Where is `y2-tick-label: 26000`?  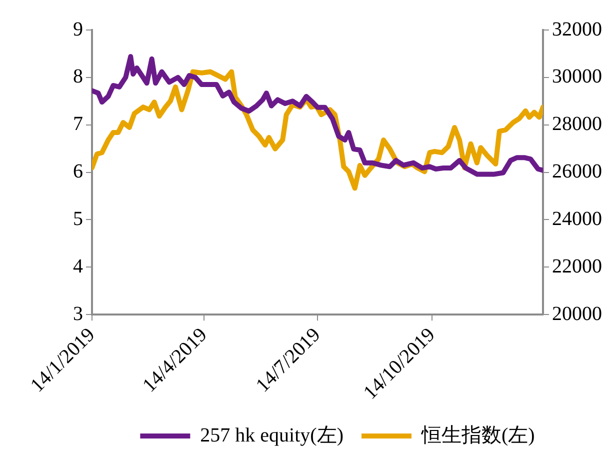
y2-tick-label: 26000 is located at coordinates (577, 171).